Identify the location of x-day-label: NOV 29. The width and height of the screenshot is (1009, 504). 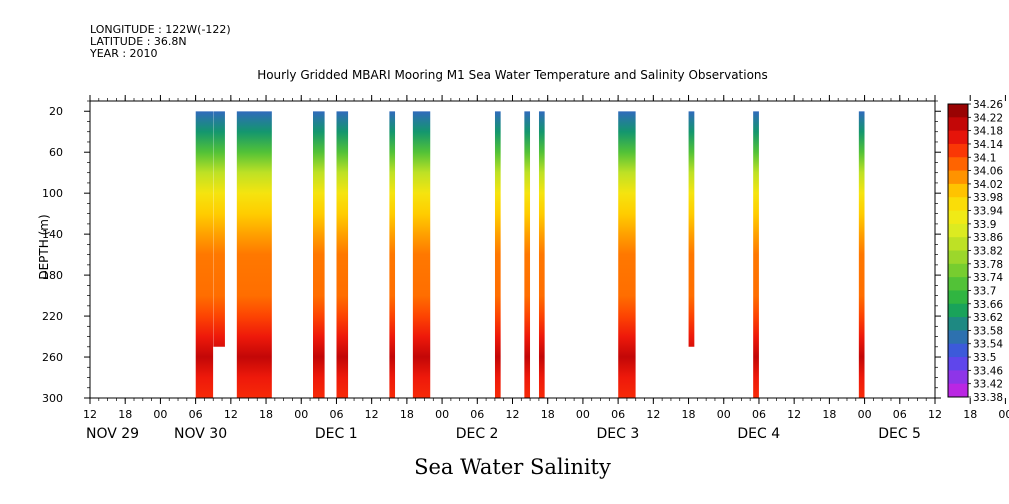
(112, 434).